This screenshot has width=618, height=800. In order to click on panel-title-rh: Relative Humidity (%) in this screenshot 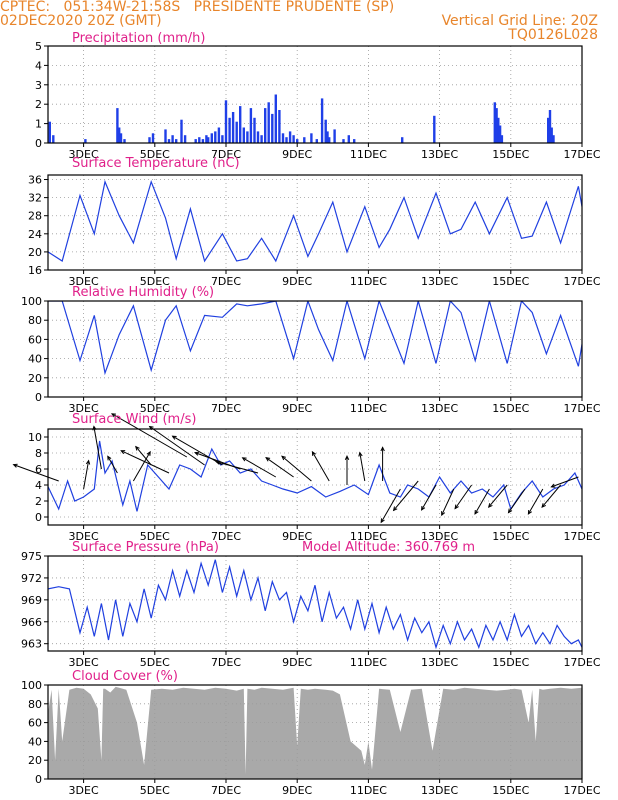, I will do `click(143, 292)`.